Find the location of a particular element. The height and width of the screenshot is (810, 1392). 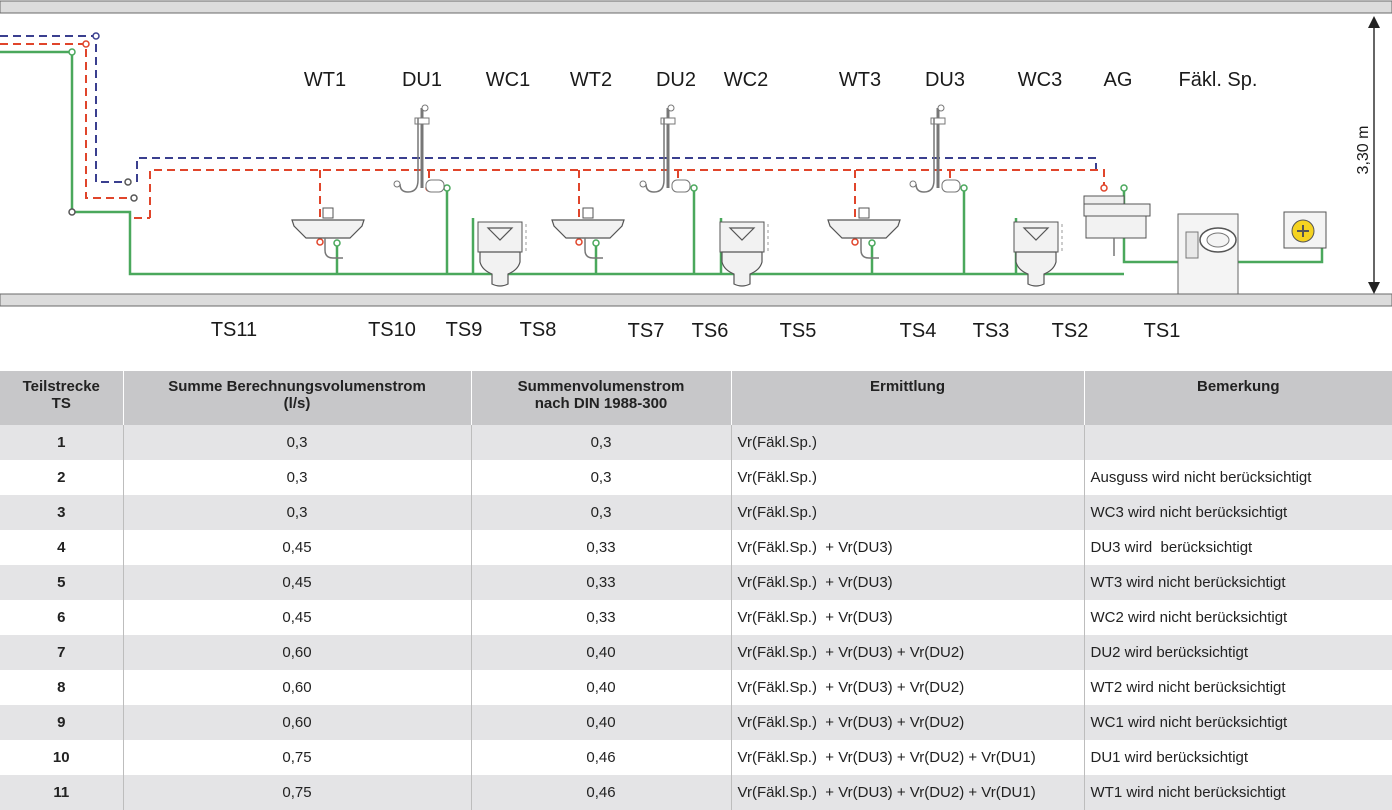

toilet-wc1-icon is located at coordinates (502, 254).